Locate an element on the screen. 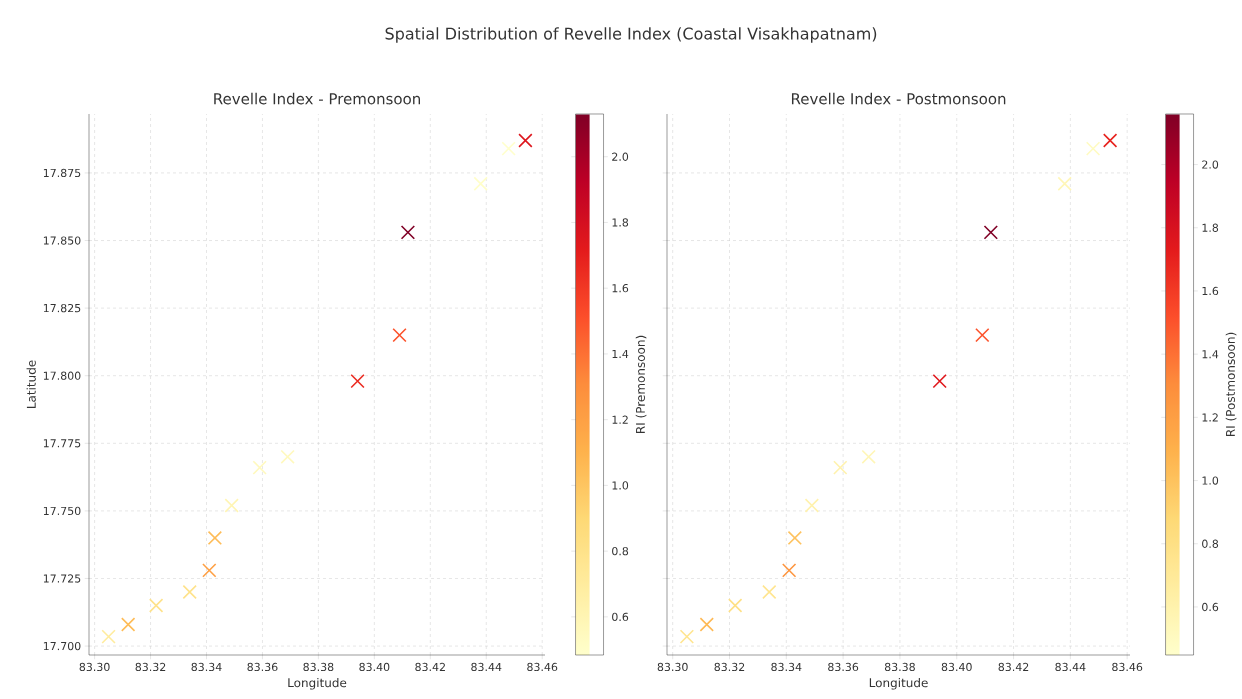 This screenshot has height=699, width=1242. y-tick-label: 17.875 is located at coordinates (62, 173).